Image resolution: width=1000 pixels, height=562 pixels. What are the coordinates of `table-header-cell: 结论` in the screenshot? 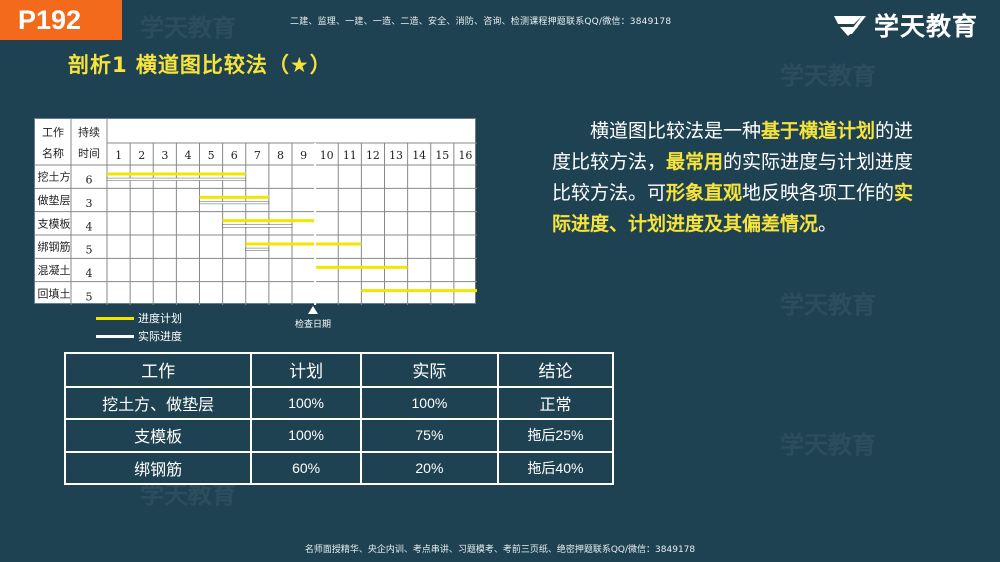 It's located at (555, 370).